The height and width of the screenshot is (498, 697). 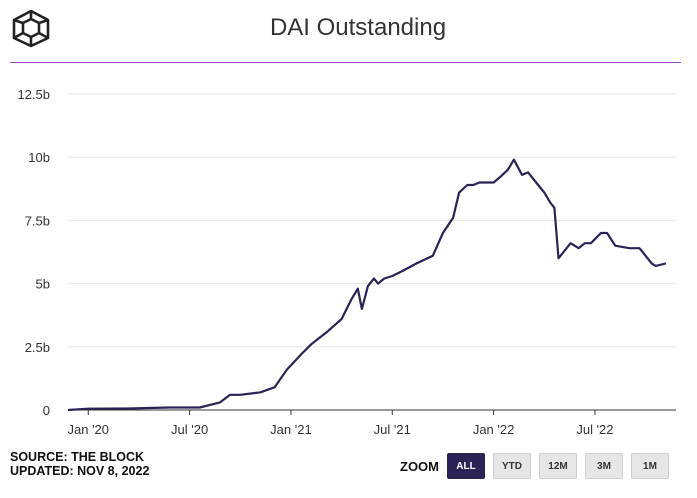 What do you see at coordinates (594, 429) in the screenshot?
I see `x-tick-label: Jul '22` at bounding box center [594, 429].